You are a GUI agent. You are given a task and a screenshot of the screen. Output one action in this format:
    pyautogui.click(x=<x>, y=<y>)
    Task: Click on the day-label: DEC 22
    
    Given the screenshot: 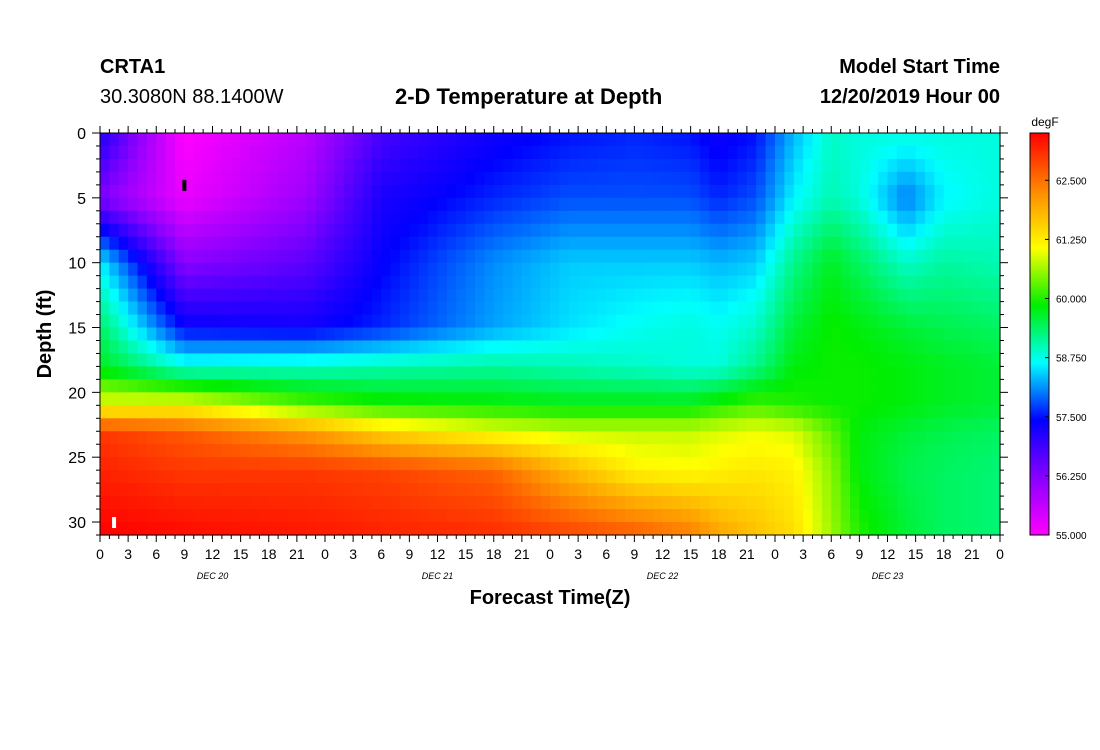 What is the action you would take?
    pyautogui.click(x=663, y=576)
    